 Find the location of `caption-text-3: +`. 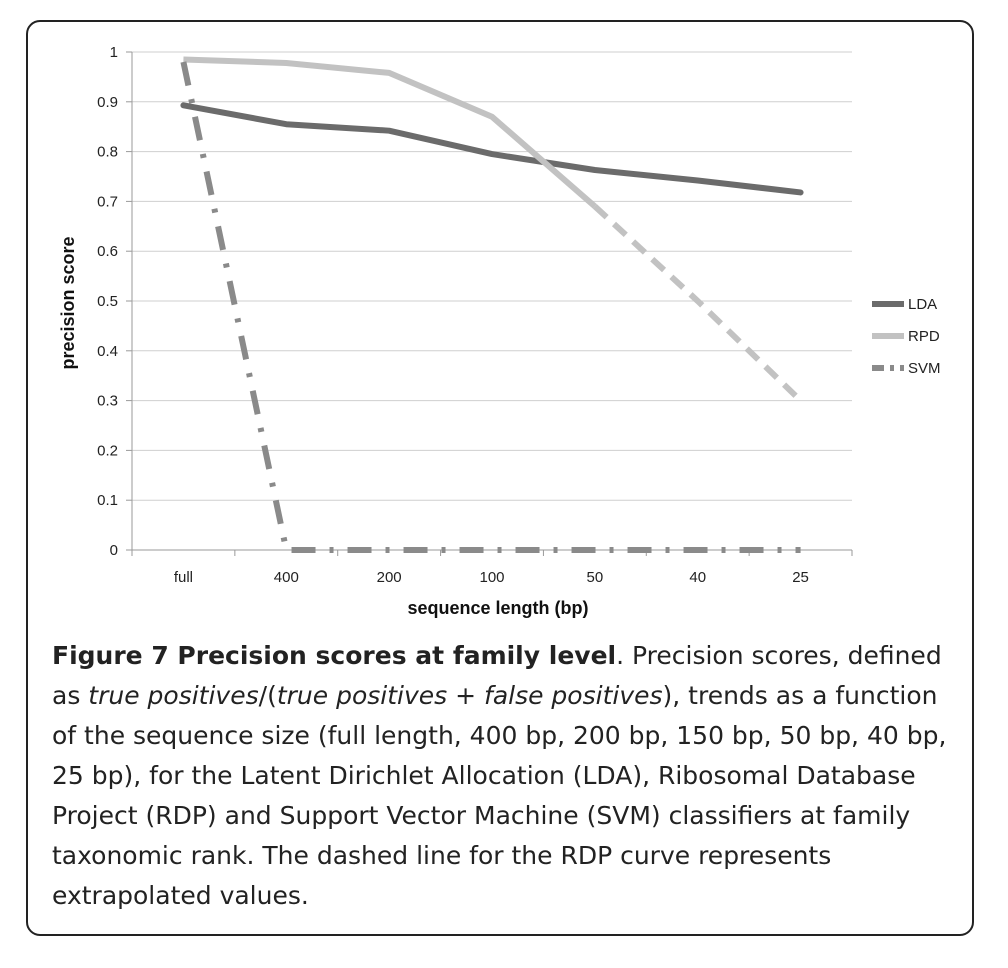

caption-text-3: + is located at coordinates (466, 695).